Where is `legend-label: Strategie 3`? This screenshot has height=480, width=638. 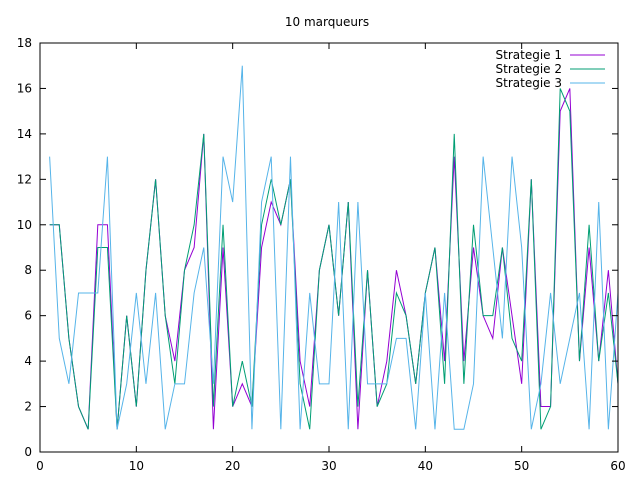 legend-label: Strategie 3 is located at coordinates (529, 83).